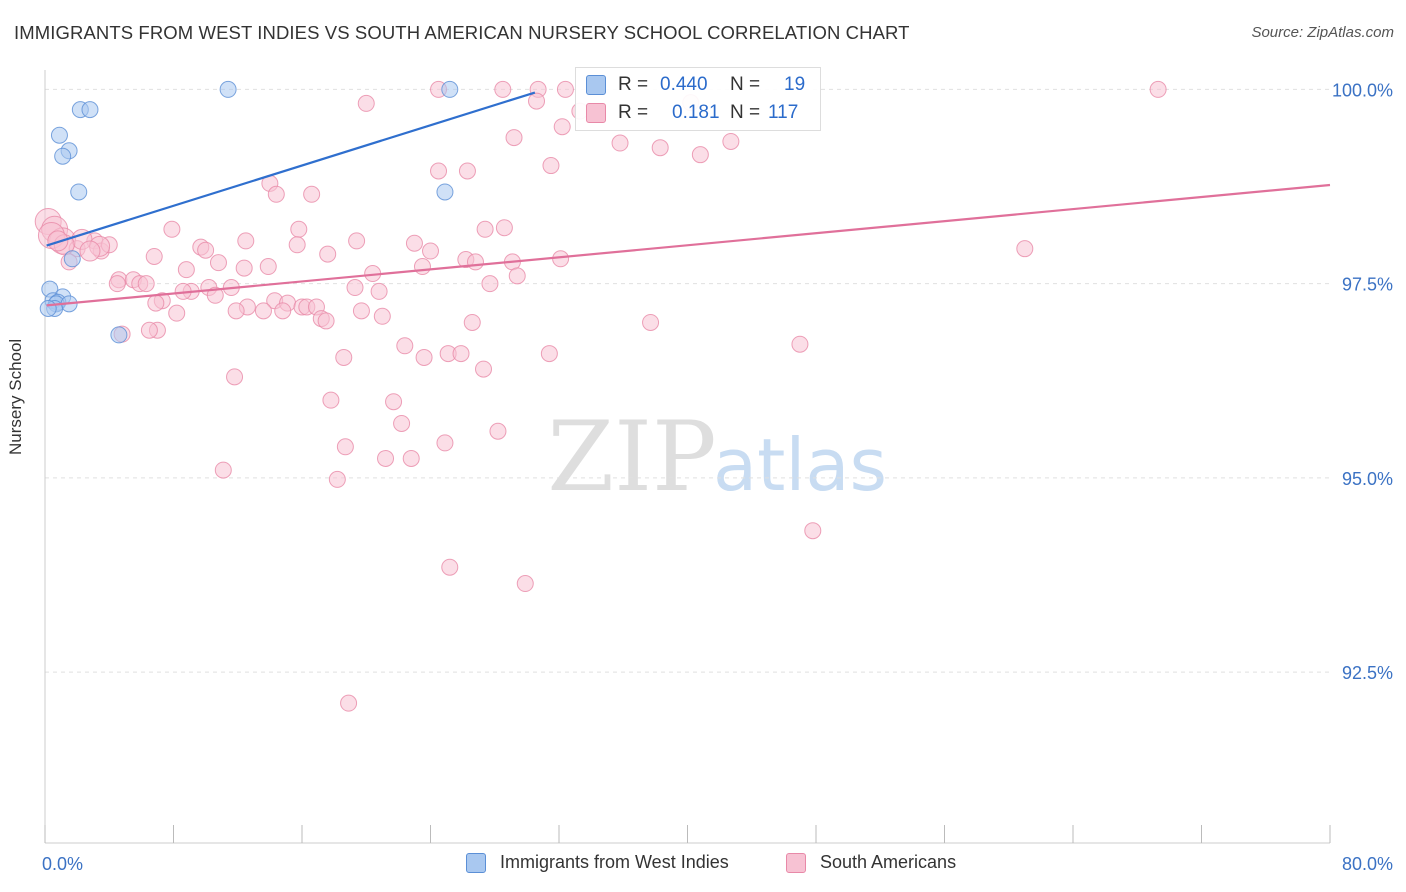 The width and height of the screenshot is (1406, 892). I want to click on bottom-legend-label: South Americans, so click(888, 862).